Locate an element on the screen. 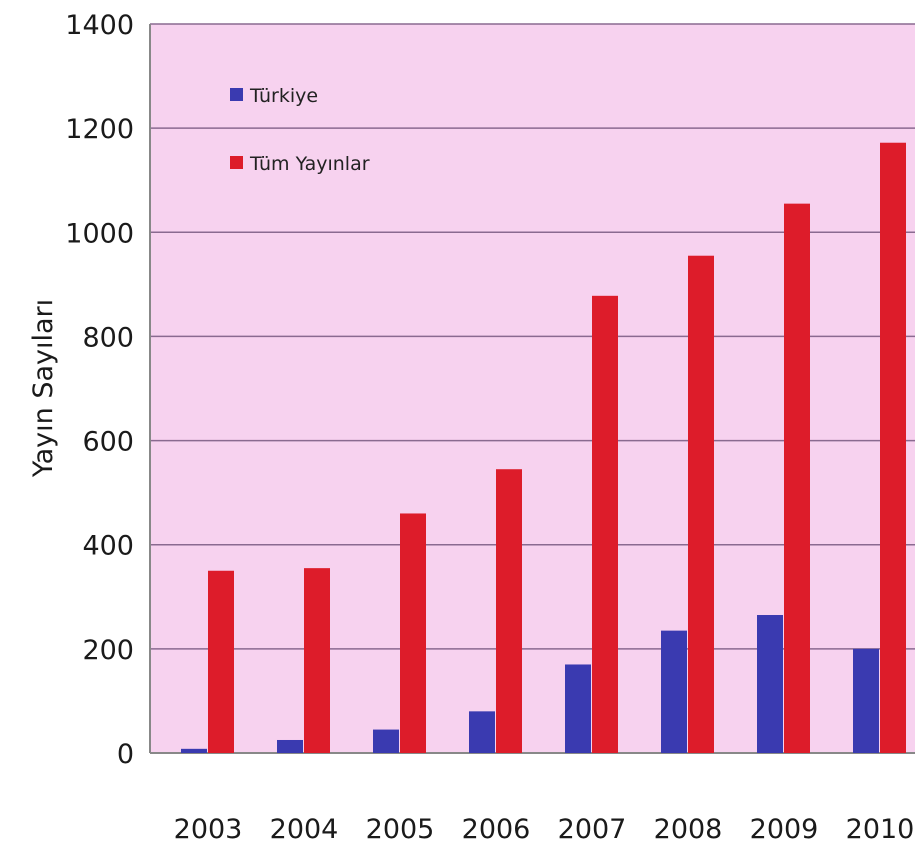 The height and width of the screenshot is (847, 915). y-tick-label: 1000 is located at coordinates (99, 233).